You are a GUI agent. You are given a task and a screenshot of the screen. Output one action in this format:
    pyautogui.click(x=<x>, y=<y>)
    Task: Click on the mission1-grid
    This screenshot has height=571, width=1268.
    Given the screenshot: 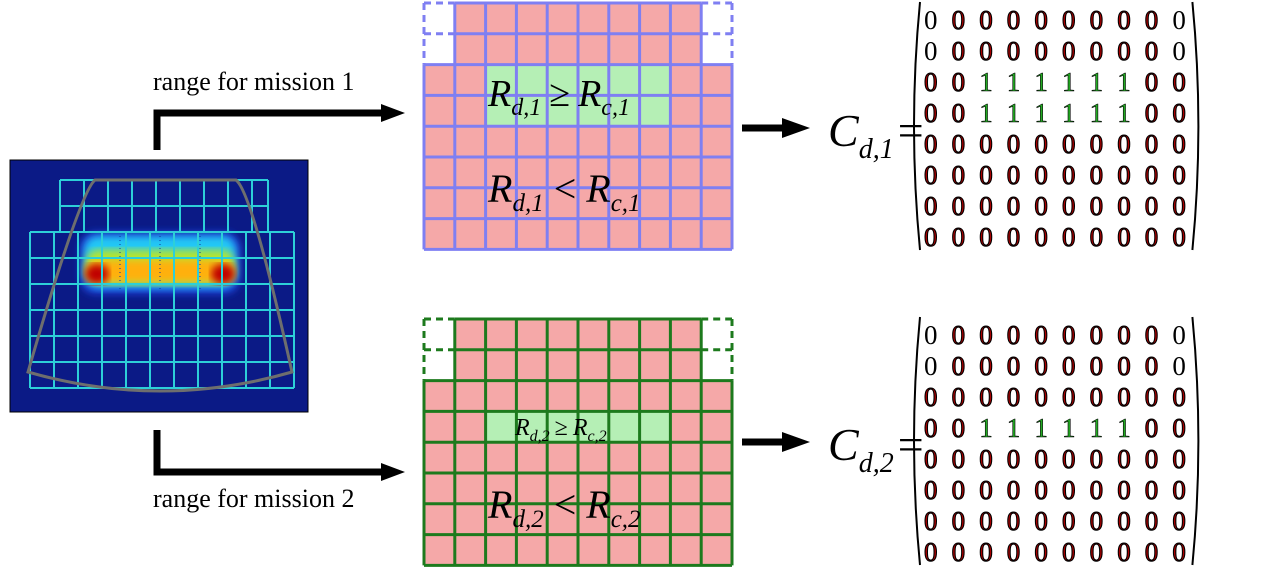 What is the action you would take?
    pyautogui.click(x=578, y=126)
    